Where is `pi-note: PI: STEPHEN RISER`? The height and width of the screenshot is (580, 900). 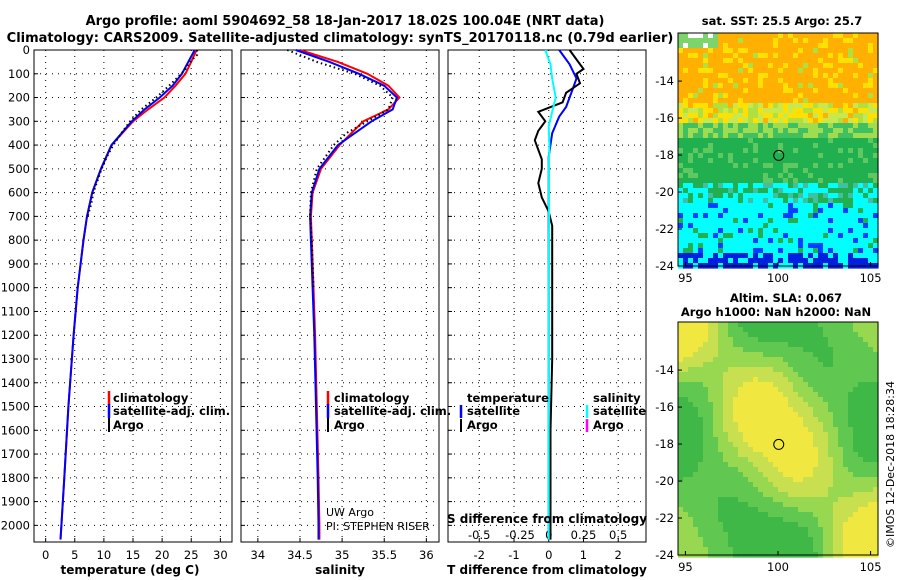
pi-note: PI: STEPHEN RISER is located at coordinates (378, 526).